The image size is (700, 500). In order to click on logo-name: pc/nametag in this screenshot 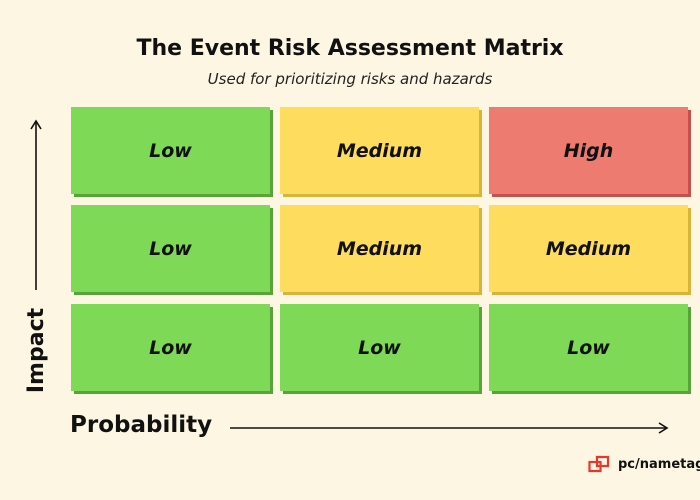, I will do `click(659, 464)`.